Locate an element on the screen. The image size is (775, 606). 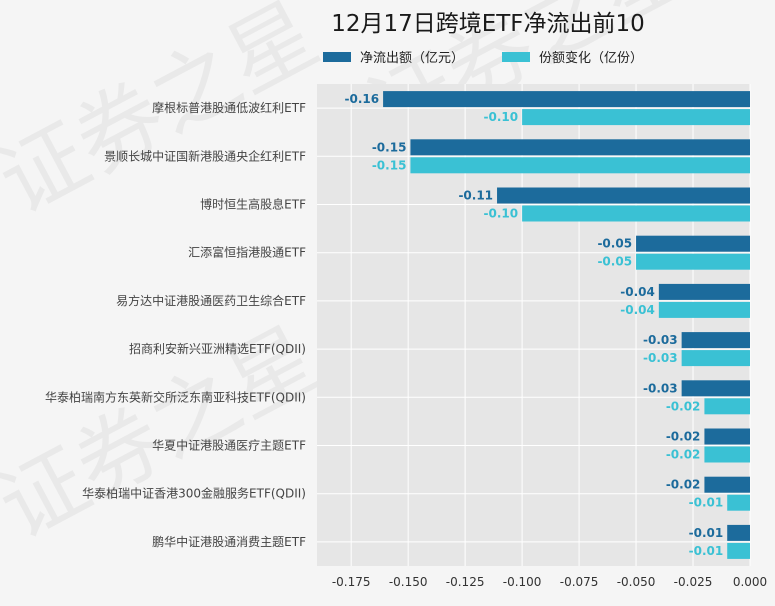
legend: 净流出额（亿元） 份额变化（亿份） is located at coordinates (483, 58).